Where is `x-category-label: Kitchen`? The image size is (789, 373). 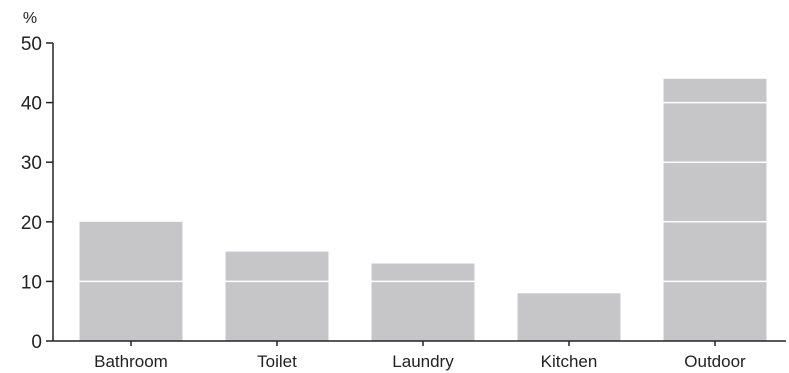 x-category-label: Kitchen is located at coordinates (569, 361).